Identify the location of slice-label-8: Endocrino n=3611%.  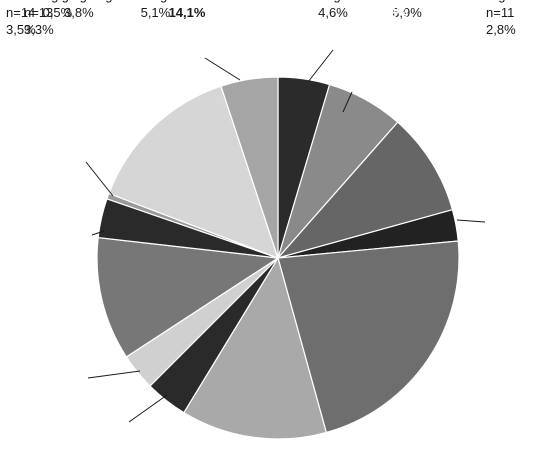
(169, 10).